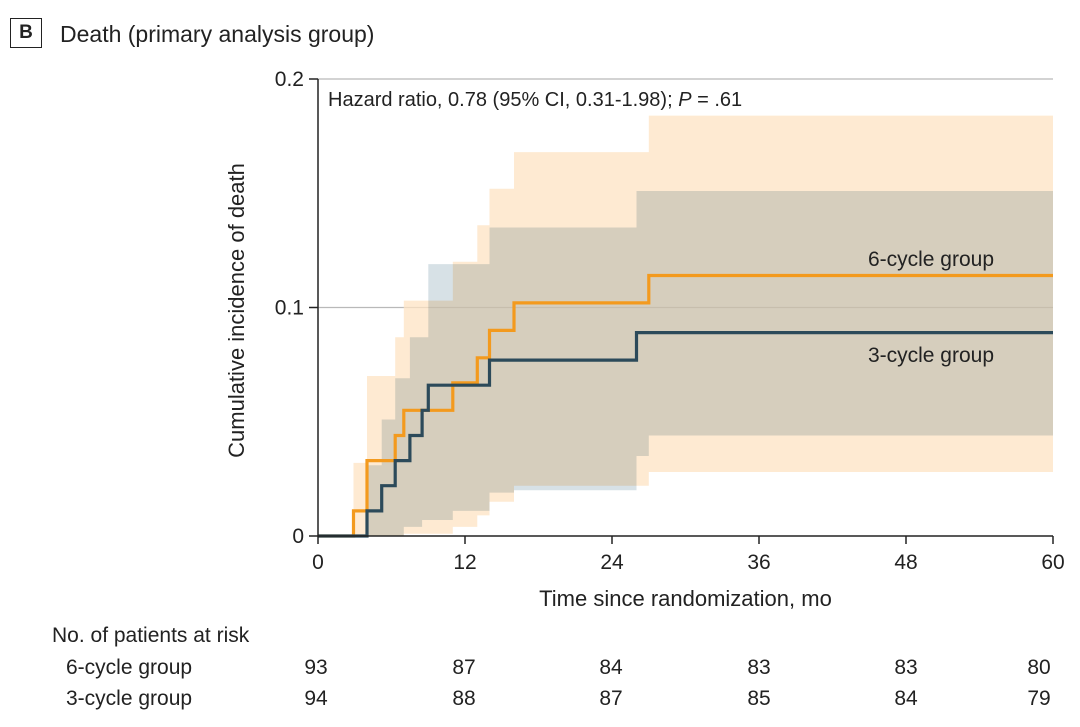 The height and width of the screenshot is (727, 1080). What do you see at coordinates (685, 100) in the screenshot?
I see `annotation-p-label: P` at bounding box center [685, 100].